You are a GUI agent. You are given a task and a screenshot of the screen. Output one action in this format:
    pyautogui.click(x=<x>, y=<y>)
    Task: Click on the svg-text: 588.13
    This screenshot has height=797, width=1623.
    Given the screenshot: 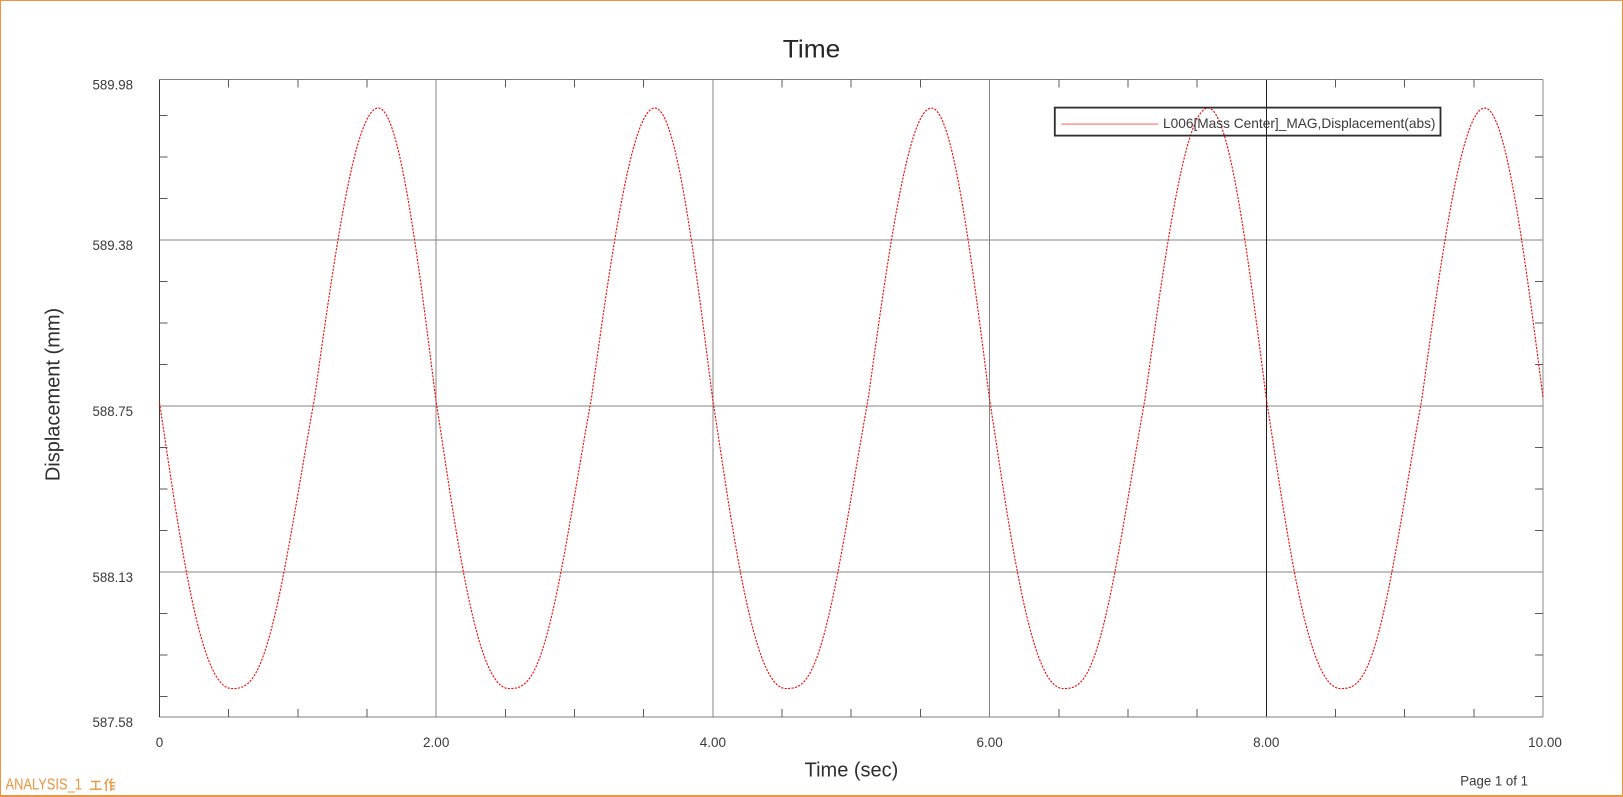 What is the action you would take?
    pyautogui.click(x=113, y=577)
    